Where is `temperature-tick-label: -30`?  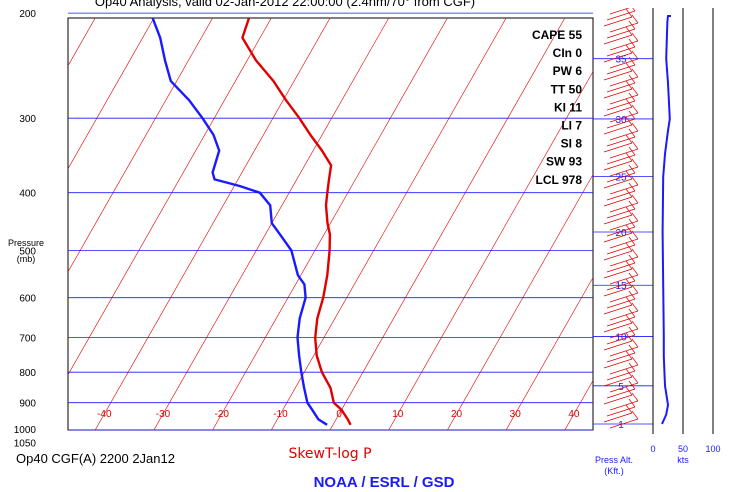 temperature-tick-label: -30 is located at coordinates (163, 414).